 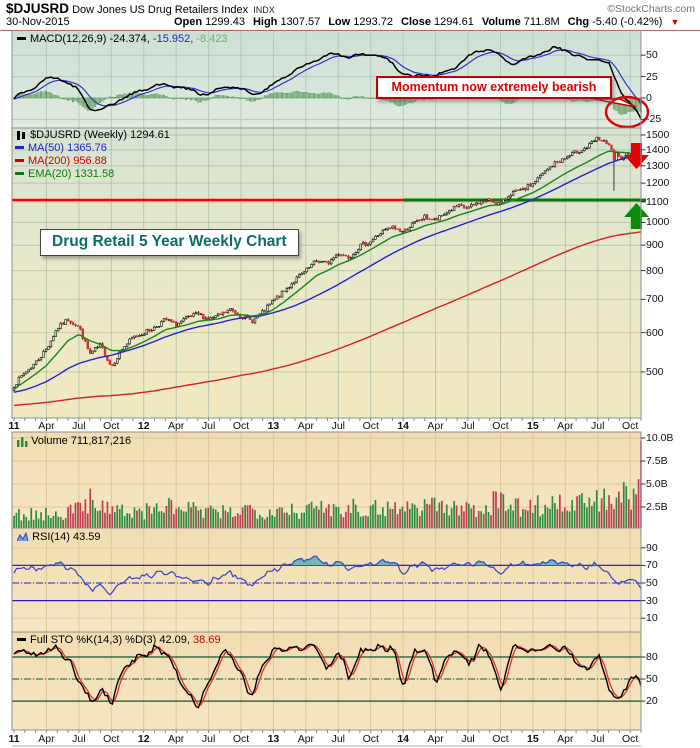 What do you see at coordinates (300, 22) in the screenshot?
I see `quote-value: 1307.57` at bounding box center [300, 22].